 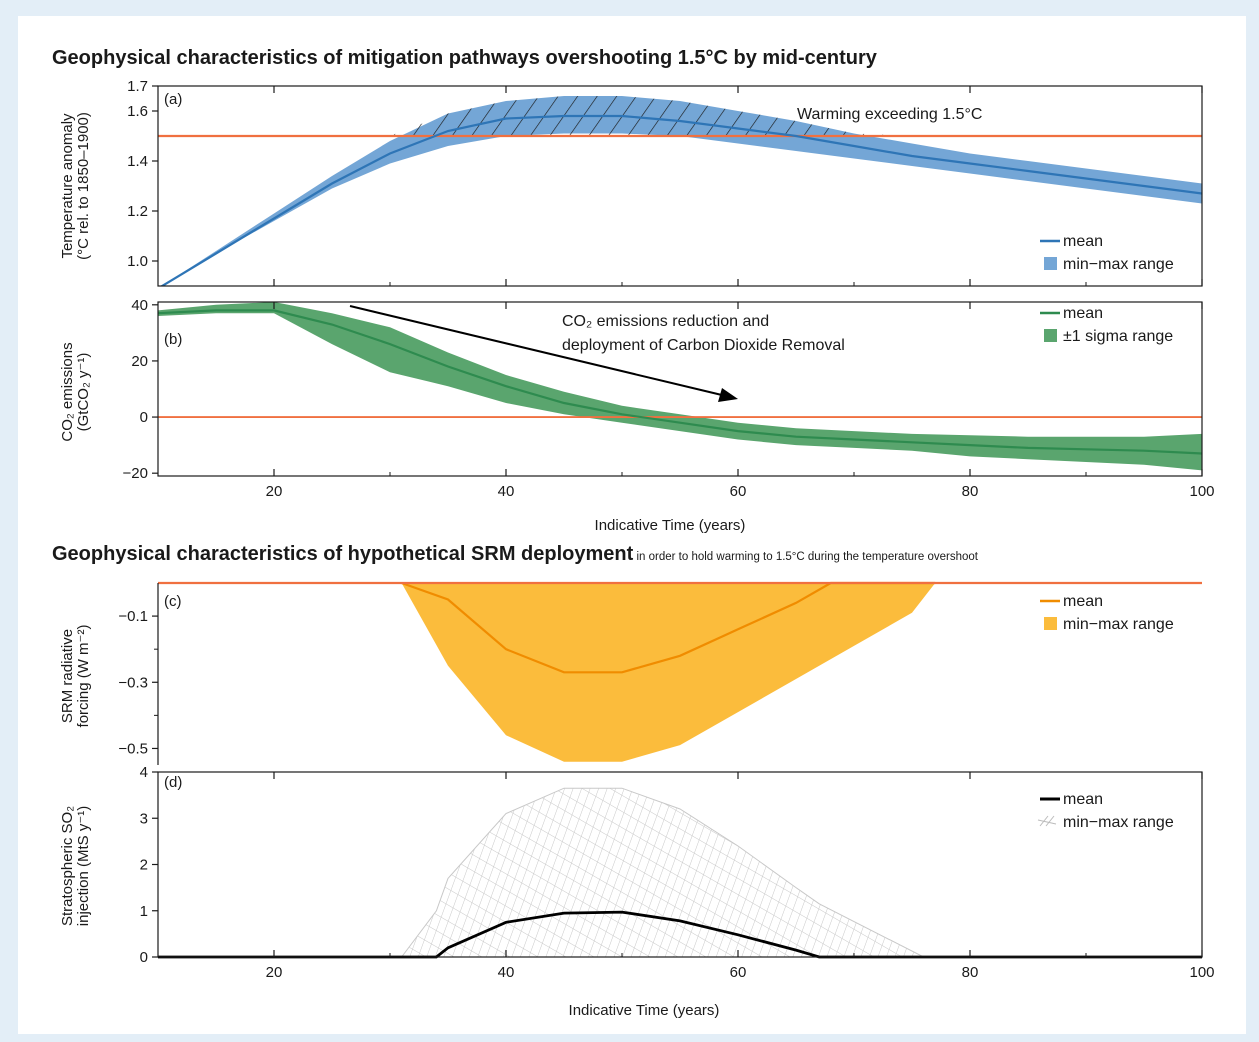 I want to click on temp-ylabel-line: Temperature anomaly, so click(x=67, y=186).